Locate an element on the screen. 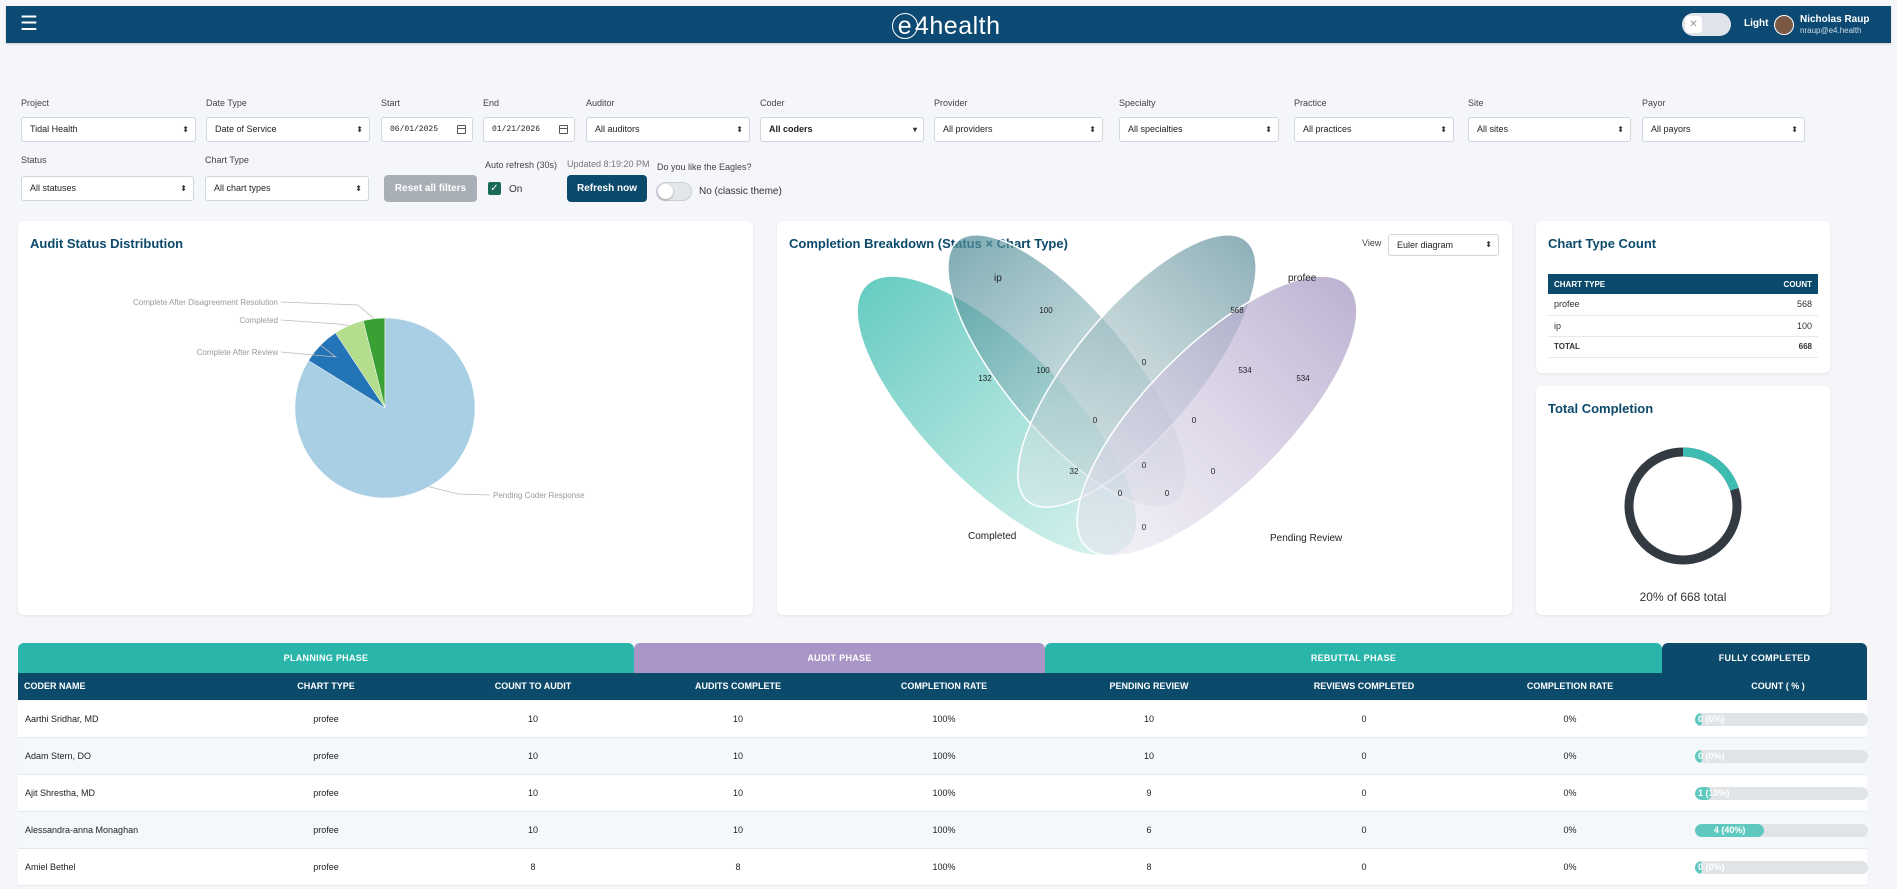  col-audits-complete: AUDITS COMPLETE is located at coordinates (737, 686).